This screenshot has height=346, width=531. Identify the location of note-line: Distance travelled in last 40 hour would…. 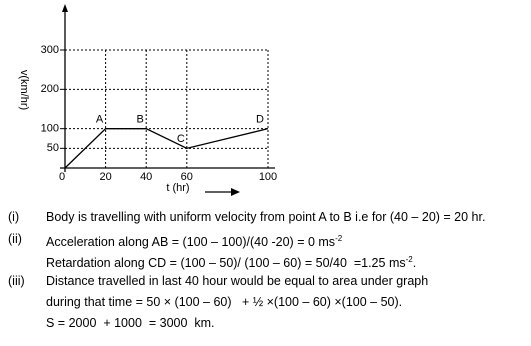
(288, 280).